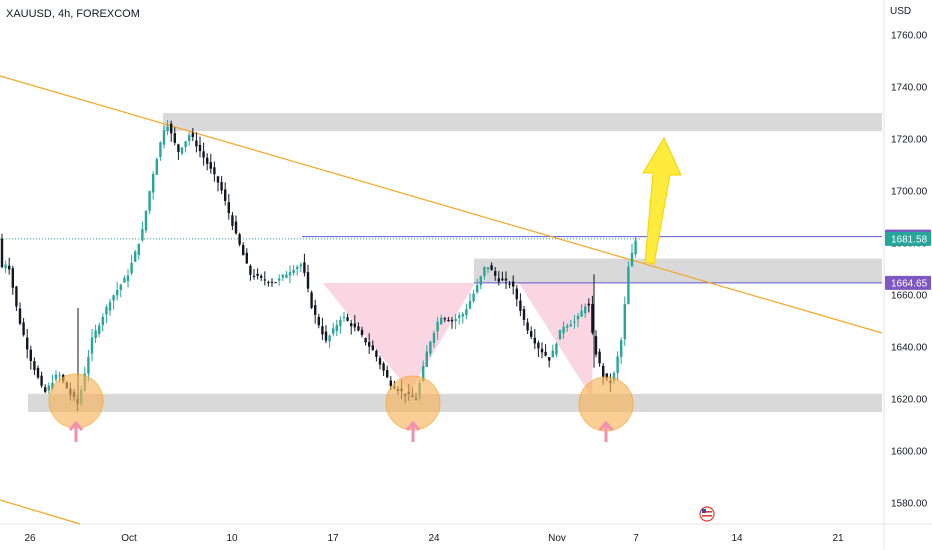 Image resolution: width=932 pixels, height=550 pixels. What do you see at coordinates (707, 512) in the screenshot?
I see `event-flag-stripe` at bounding box center [707, 512].